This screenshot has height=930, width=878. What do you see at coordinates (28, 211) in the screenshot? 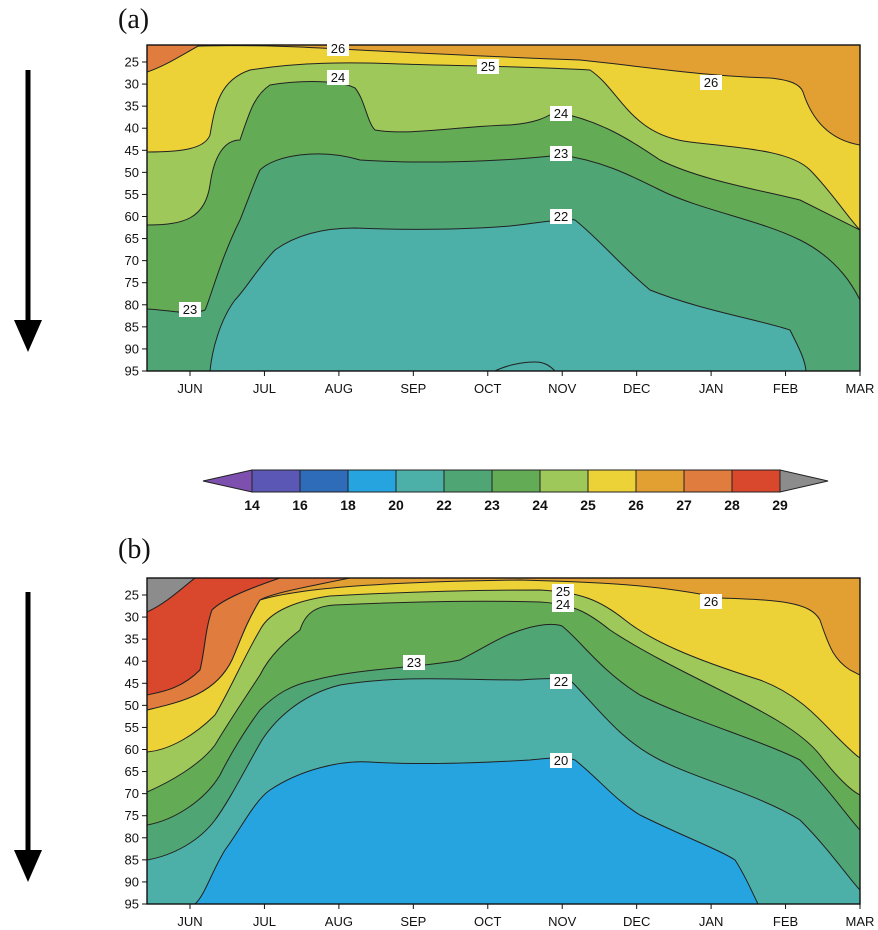
I see `down-arrow-a` at bounding box center [28, 211].